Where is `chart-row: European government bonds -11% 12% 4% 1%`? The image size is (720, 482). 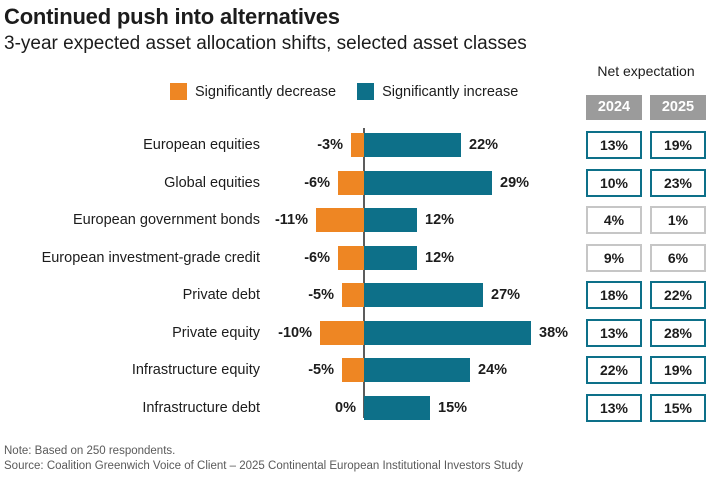 chart-row: European government bonds -11% 12% 4% 1% is located at coordinates (360, 220).